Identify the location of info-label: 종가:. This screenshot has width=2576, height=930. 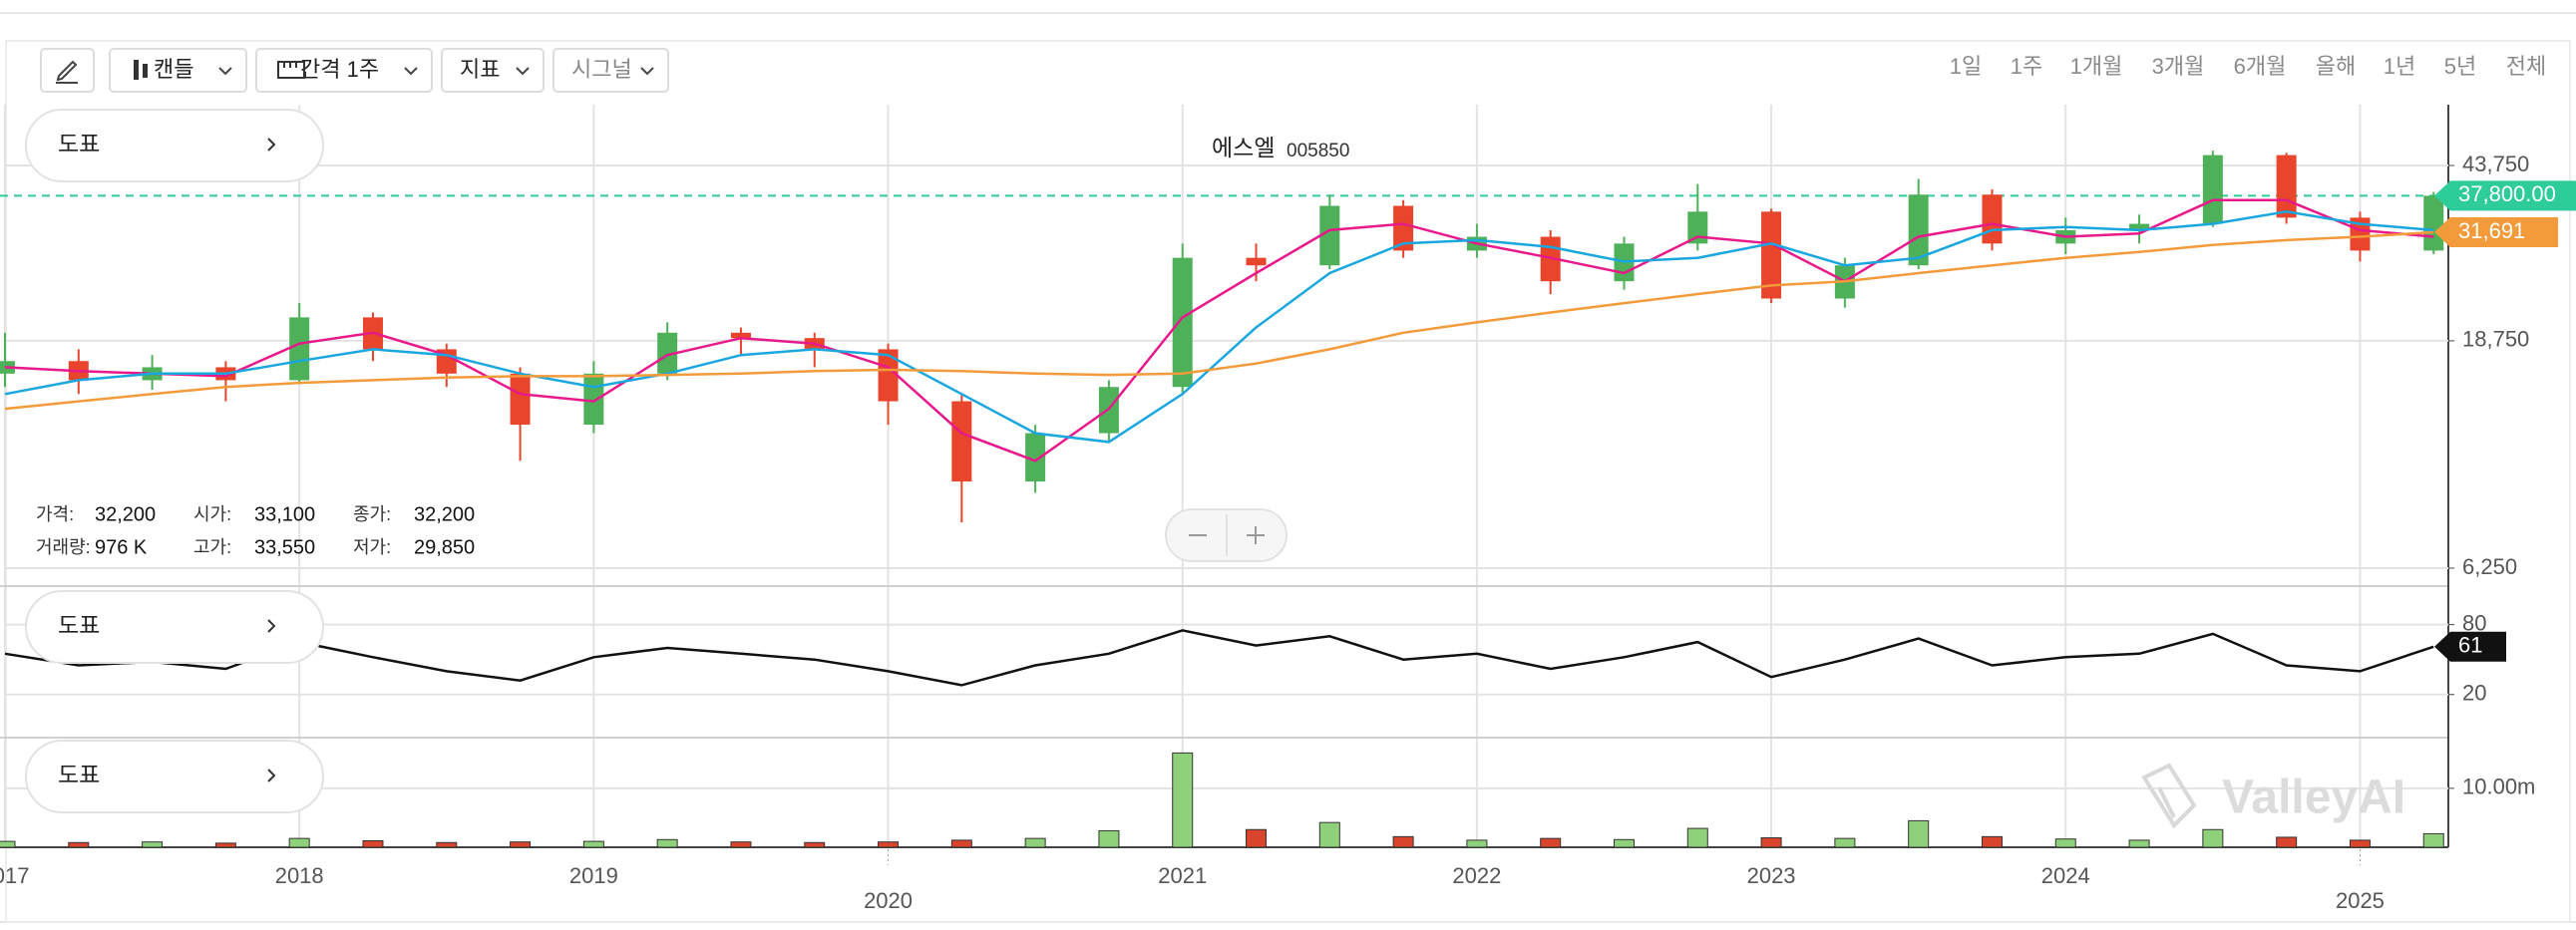
(372, 514).